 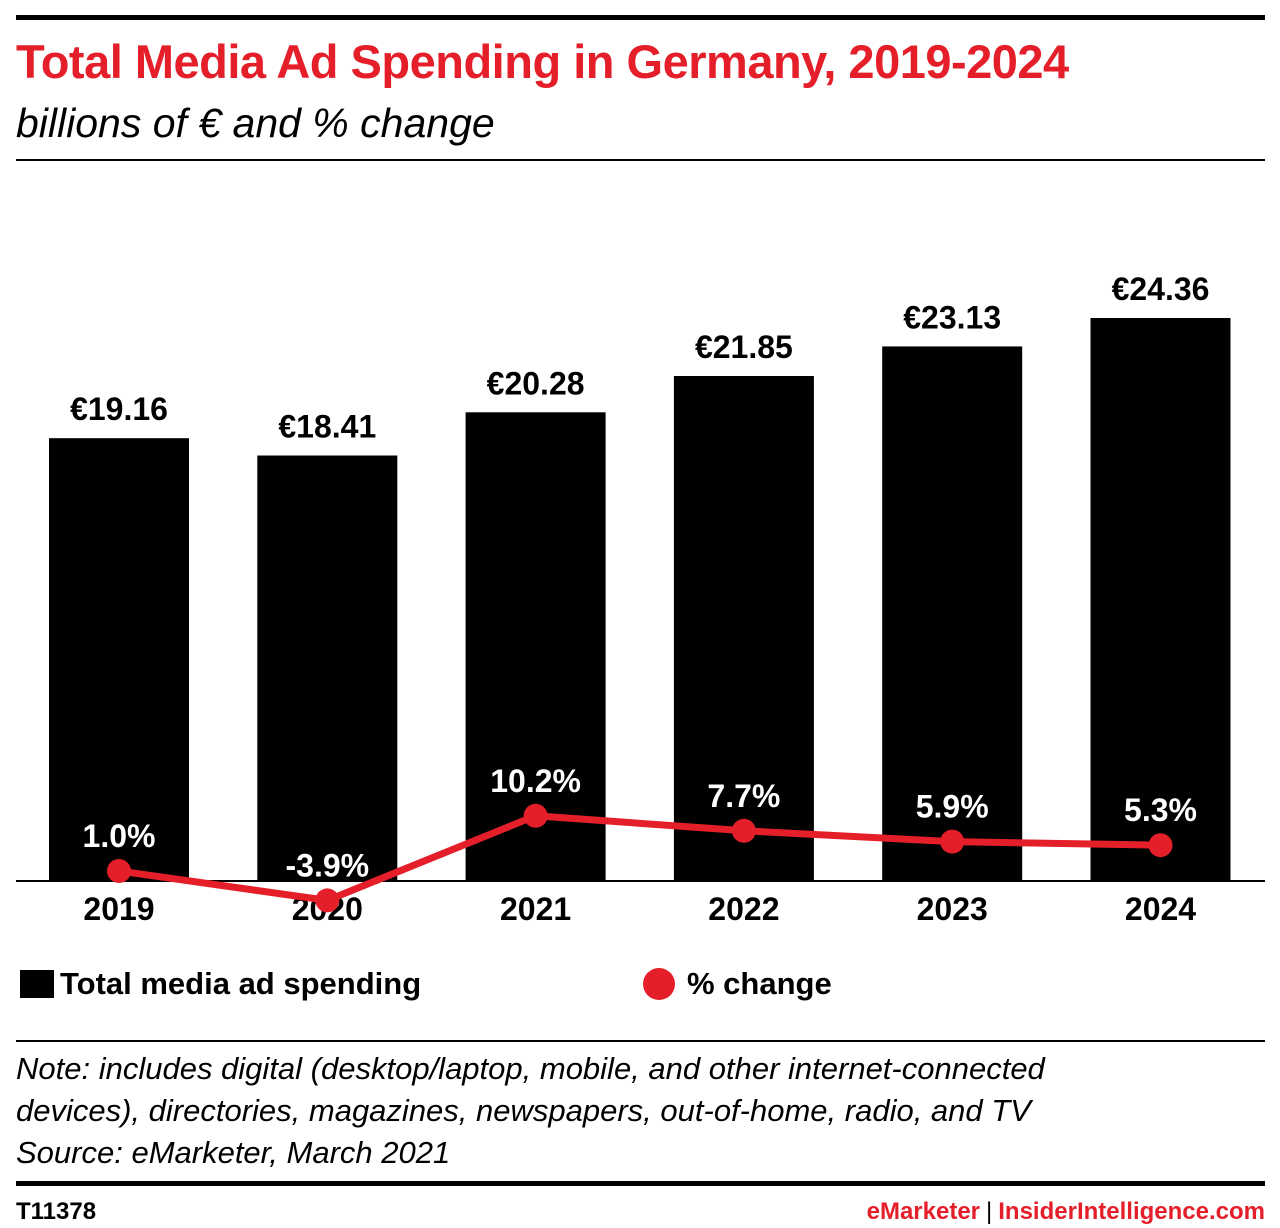 What do you see at coordinates (1160, 599) in the screenshot?
I see `bar-2024` at bounding box center [1160, 599].